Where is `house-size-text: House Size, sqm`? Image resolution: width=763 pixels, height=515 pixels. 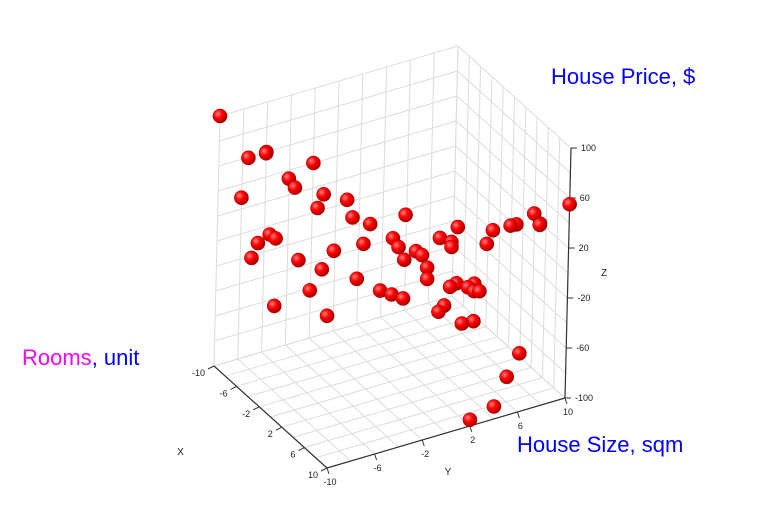 house-size-text: House Size, sqm is located at coordinates (600, 444).